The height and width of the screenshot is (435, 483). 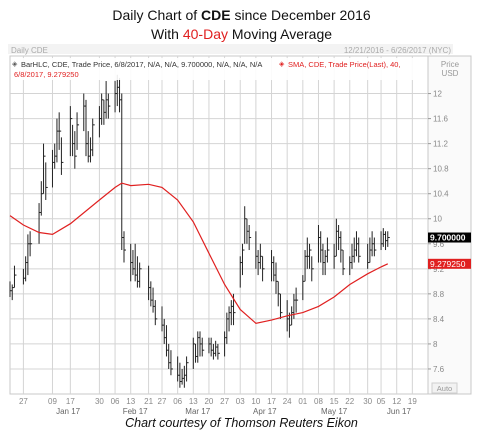 I want to click on auto-button-label: Auto, so click(x=444, y=388).